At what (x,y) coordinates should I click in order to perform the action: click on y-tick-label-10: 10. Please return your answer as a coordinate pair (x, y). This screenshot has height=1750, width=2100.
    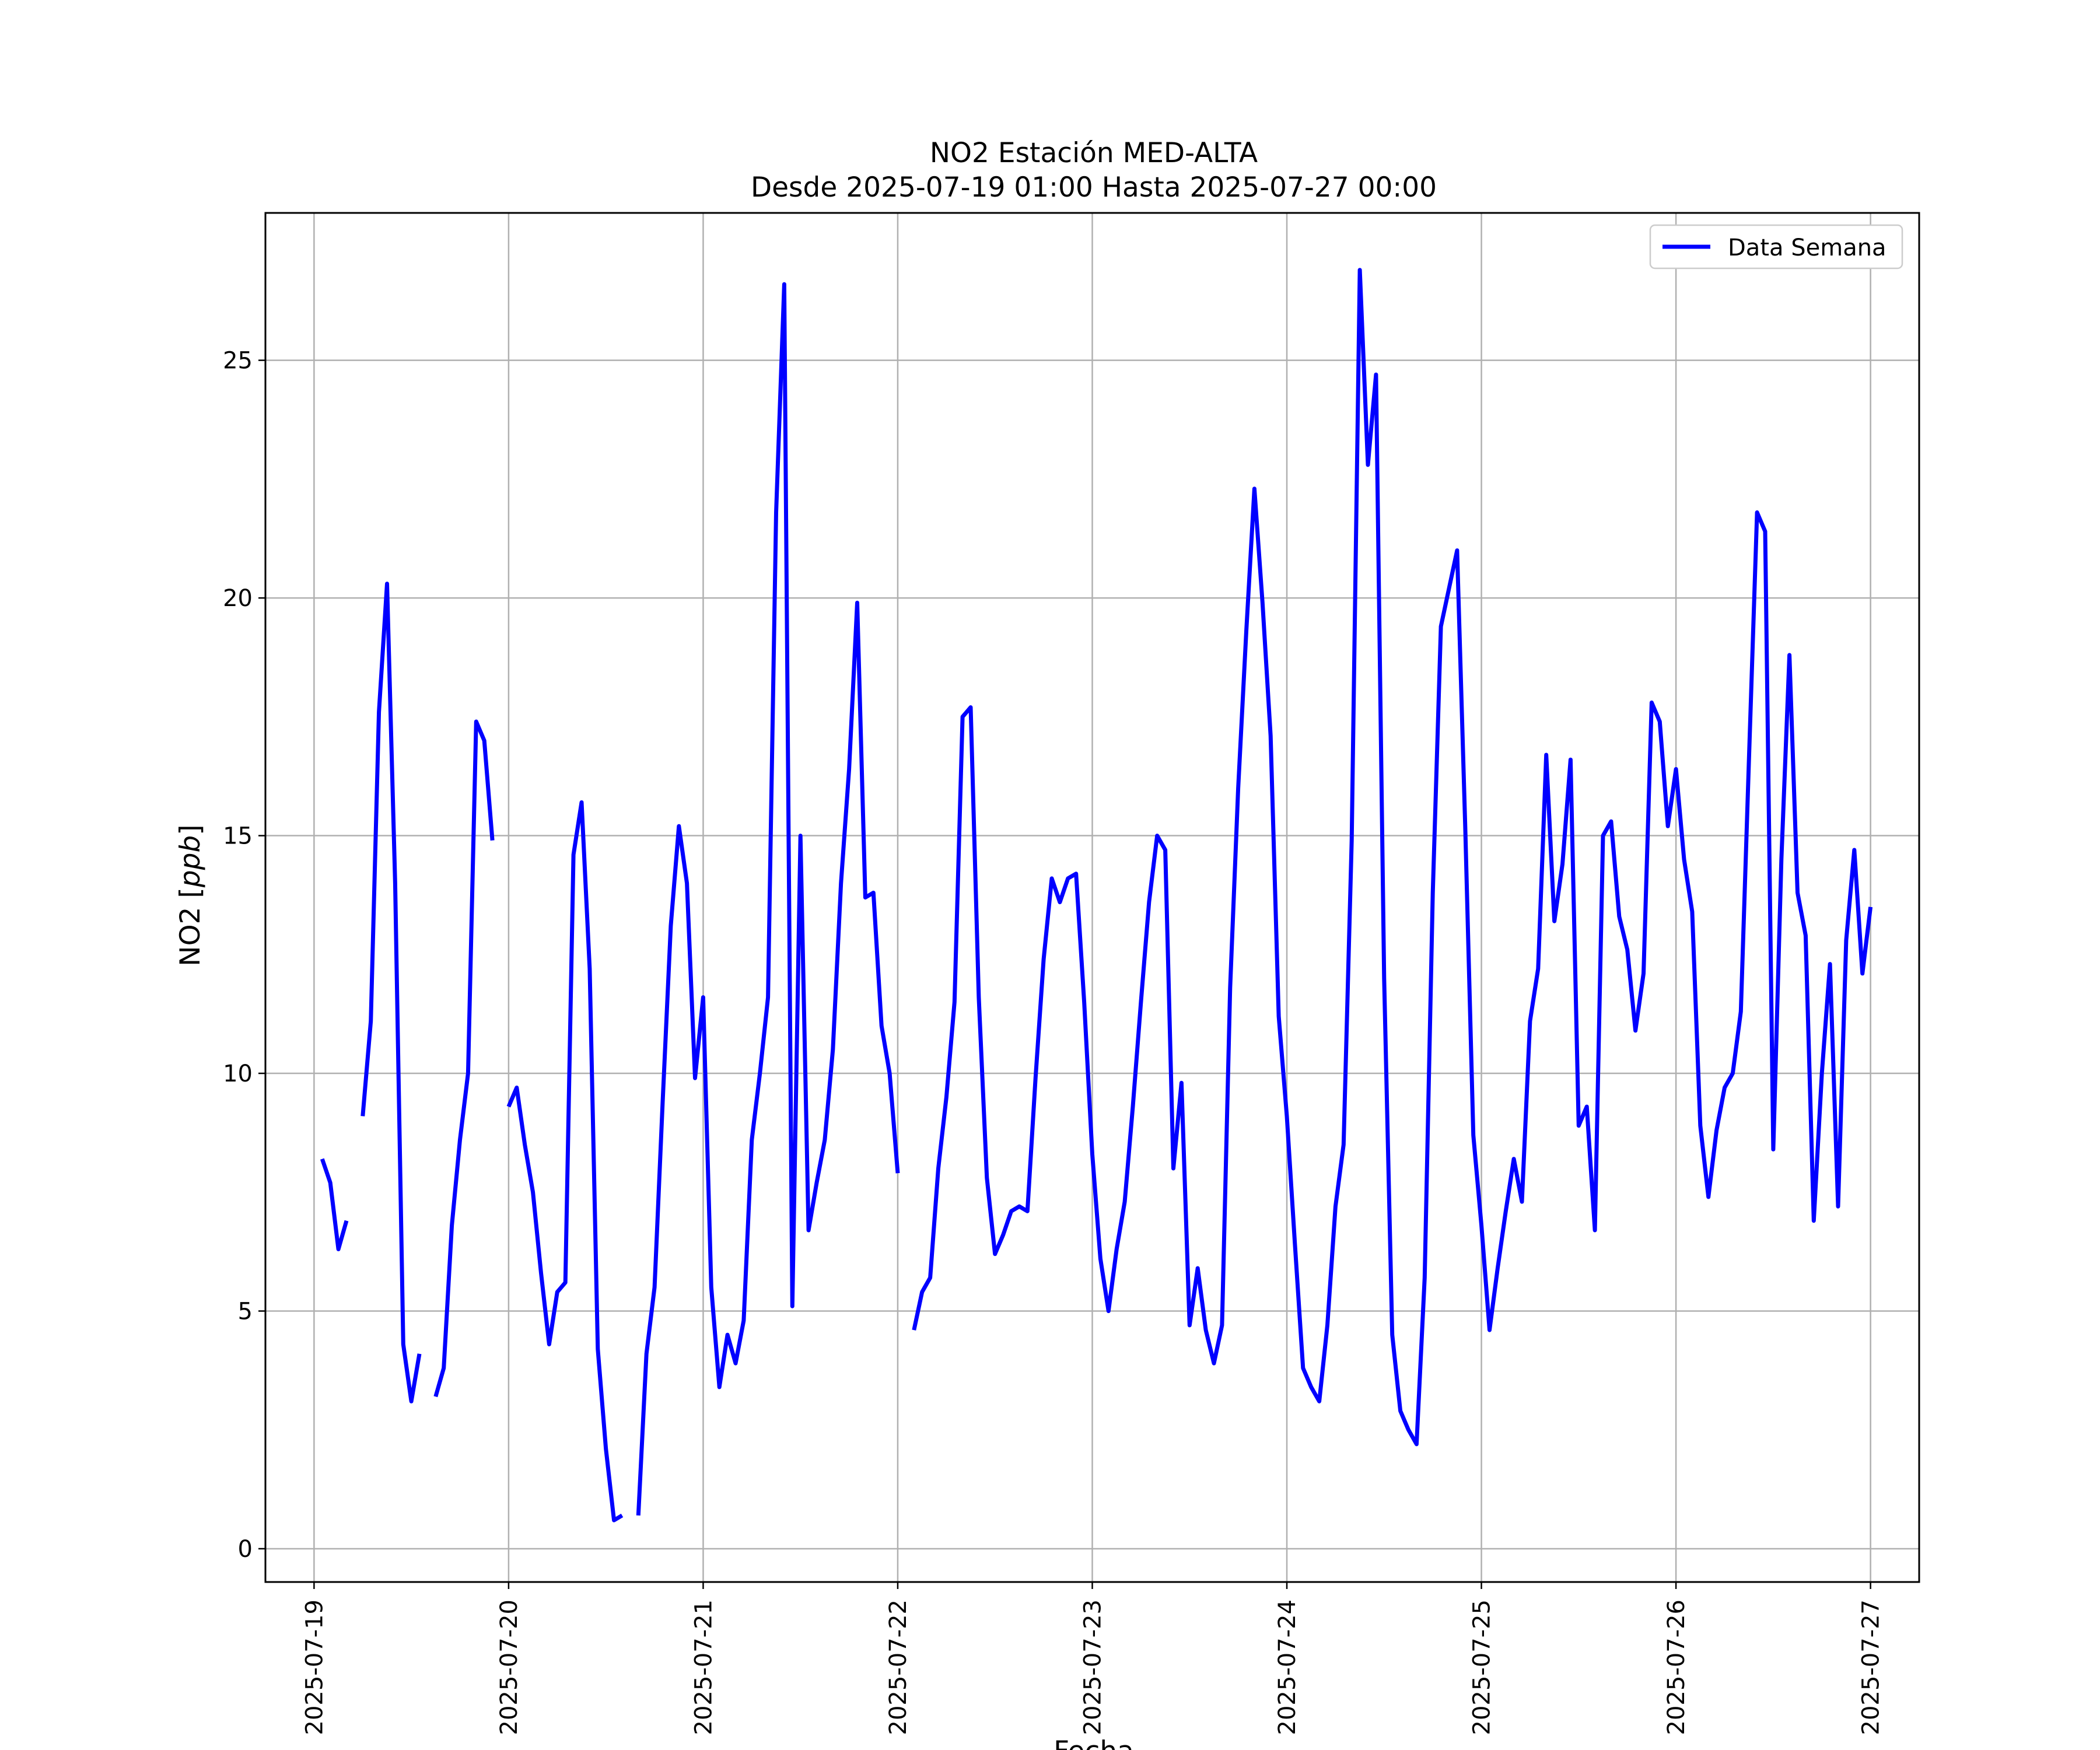
    Looking at the image, I should click on (238, 1073).